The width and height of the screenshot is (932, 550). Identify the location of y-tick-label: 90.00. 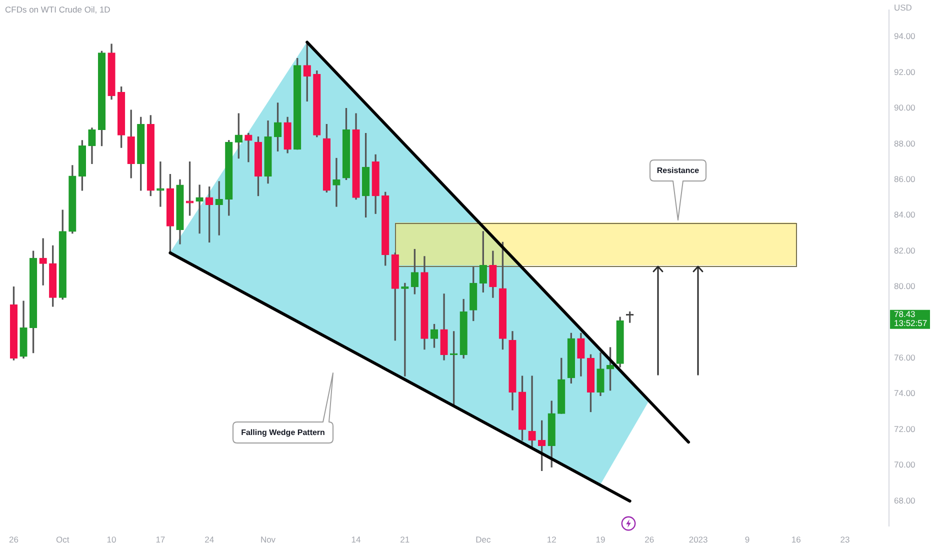
(905, 107).